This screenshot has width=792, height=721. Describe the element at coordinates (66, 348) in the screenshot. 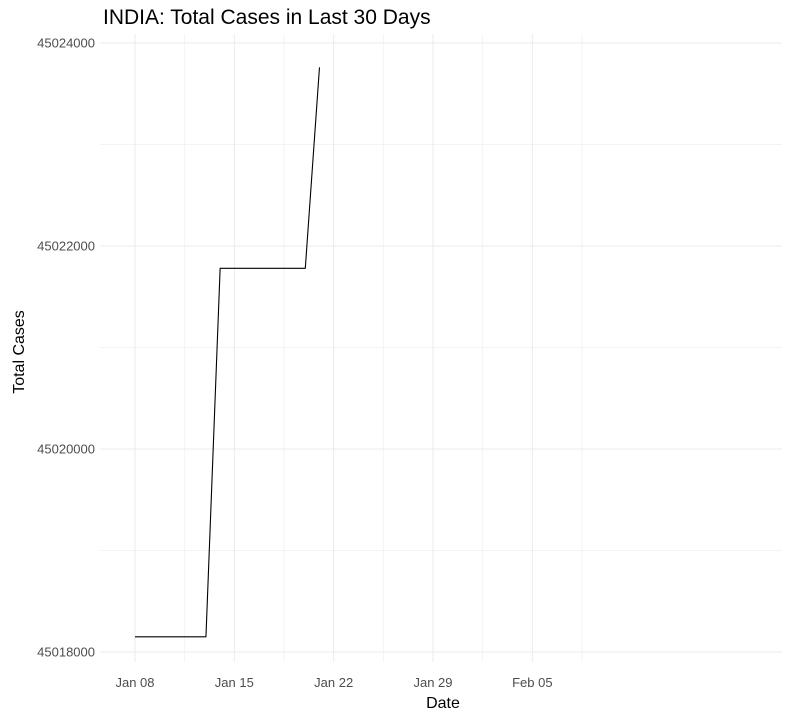

I see `y-tick-labels: 45018000 45020000 45022000 45024000` at that location.